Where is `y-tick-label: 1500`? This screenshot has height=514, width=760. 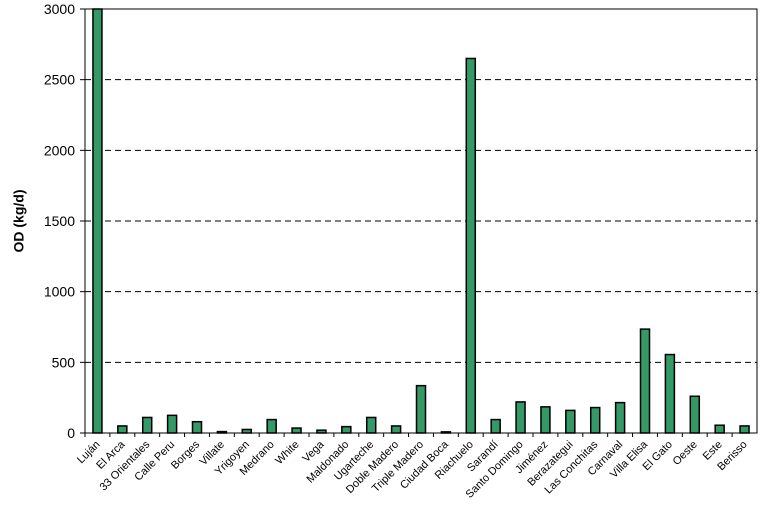 y-tick-label: 1500 is located at coordinates (59, 221).